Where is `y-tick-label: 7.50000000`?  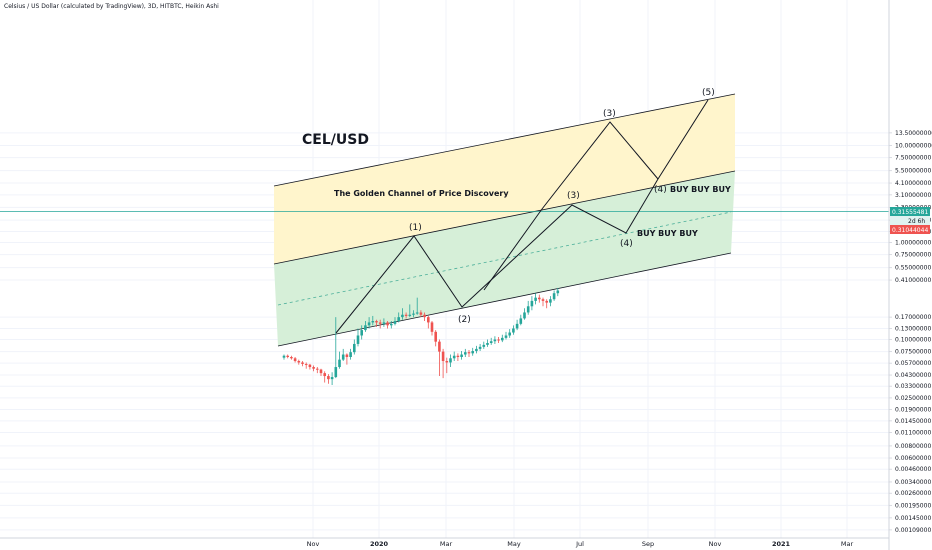 y-tick-label: 7.50000000 is located at coordinates (913, 158).